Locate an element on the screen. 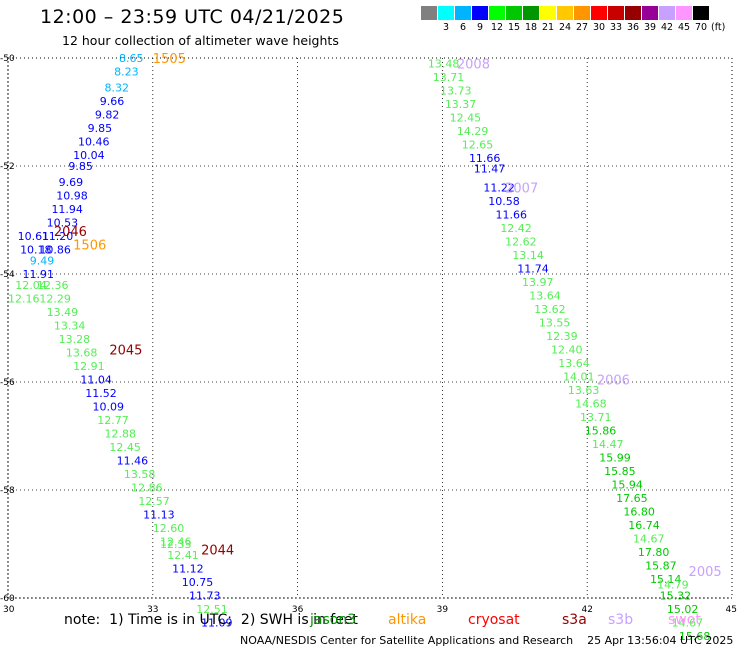 This screenshot has width=740, height=650. wave-height-value: 10.86 is located at coordinates (55, 250).